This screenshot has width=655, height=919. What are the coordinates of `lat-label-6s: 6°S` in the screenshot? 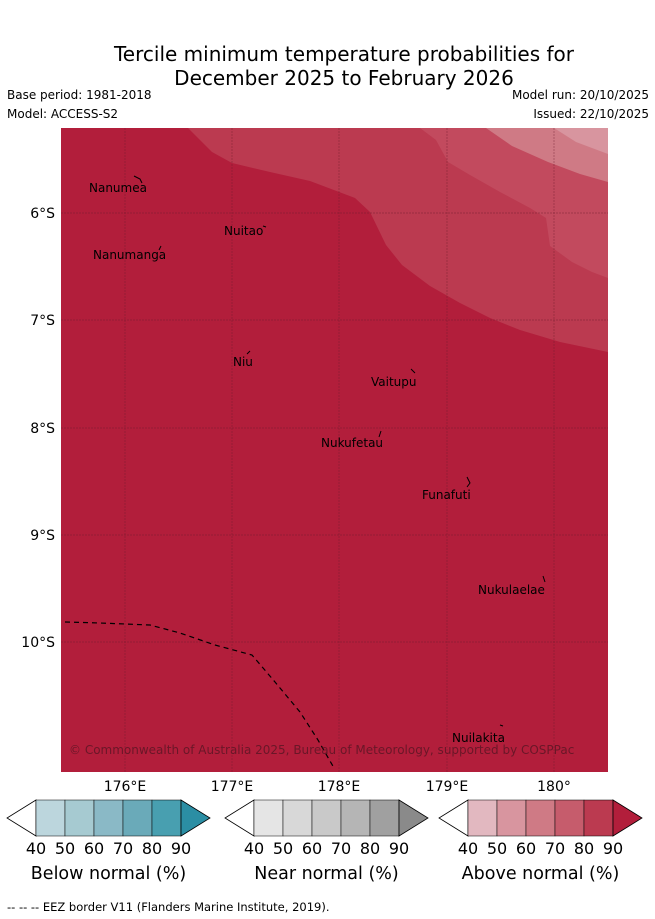 It's located at (42, 214).